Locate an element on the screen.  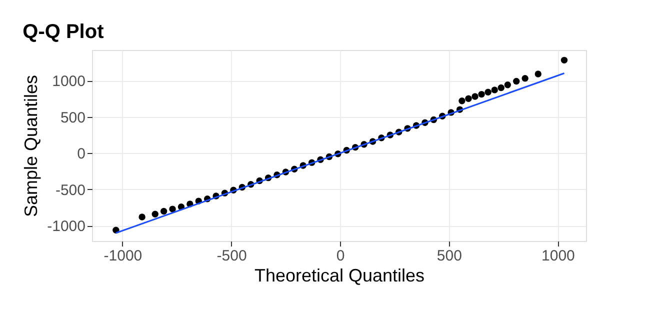
y-tick-label: 0 is located at coordinates (81, 154).